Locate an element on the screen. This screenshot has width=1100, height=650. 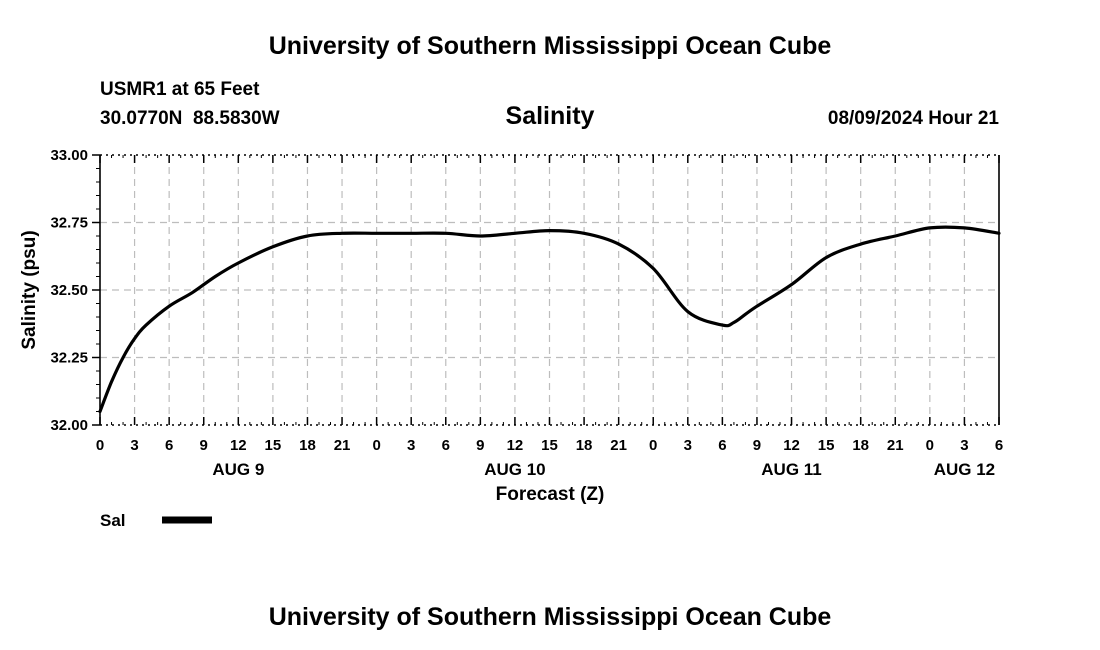
day-label: AUG 11 is located at coordinates (791, 469).